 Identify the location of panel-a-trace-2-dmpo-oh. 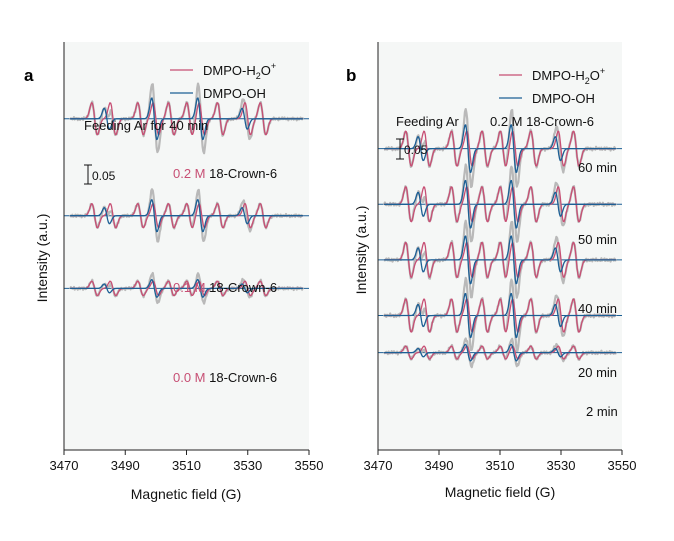
(186, 288).